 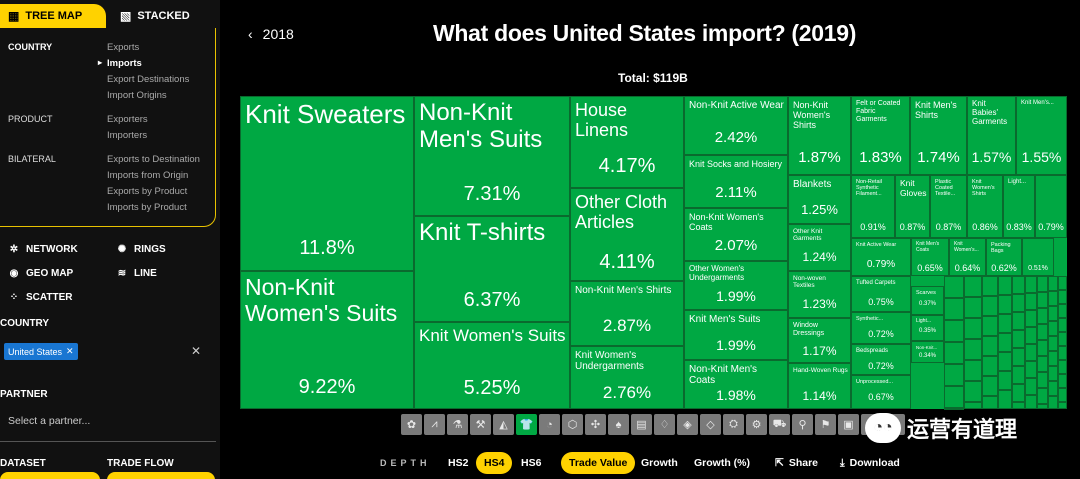 I want to click on treemap-cell: House Linens 4.17%, so click(x=627, y=142).